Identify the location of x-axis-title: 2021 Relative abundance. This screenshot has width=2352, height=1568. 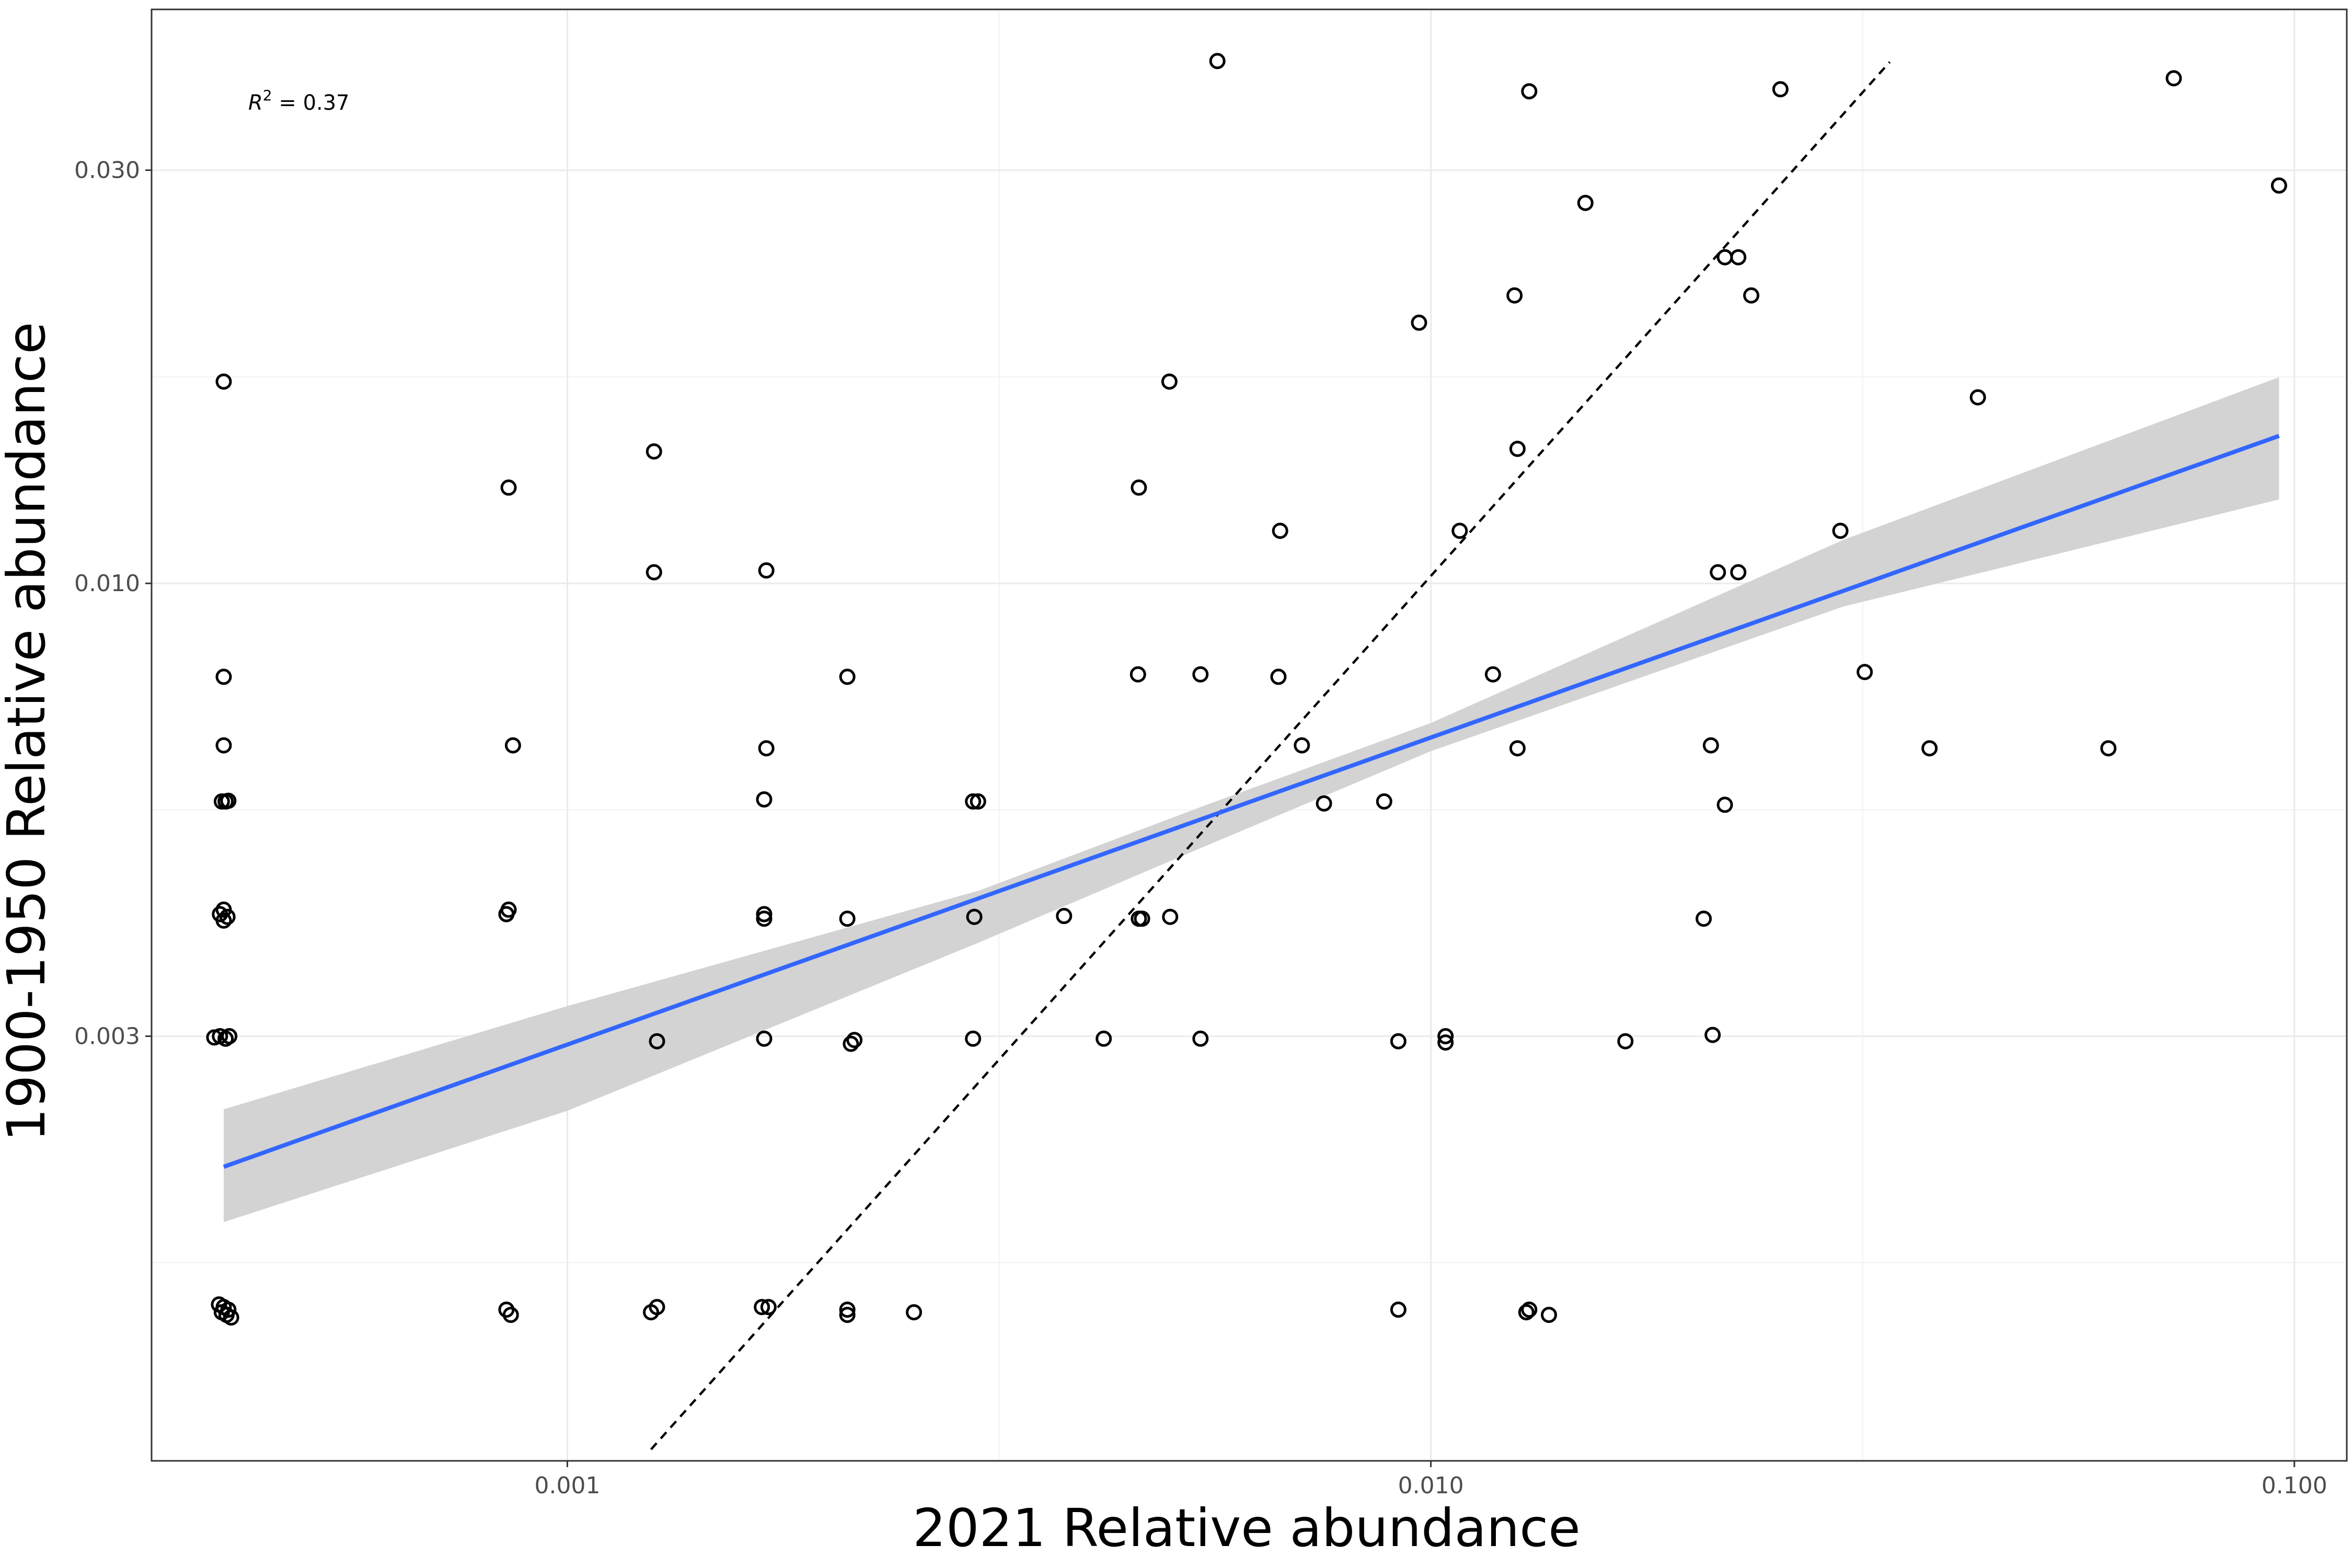
(1247, 1528).